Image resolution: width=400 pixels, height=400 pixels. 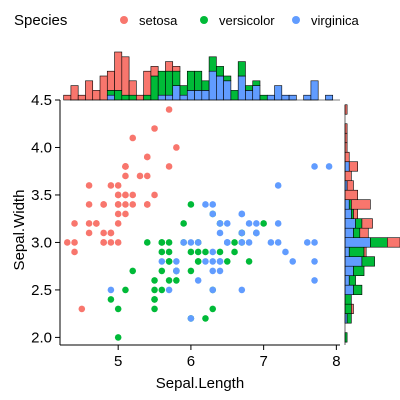 What do you see at coordinates (45, 219) in the screenshot?
I see `y-axis-ticks: 2.0 2.5 3.0 3.5 4.0 4.5` at bounding box center [45, 219].